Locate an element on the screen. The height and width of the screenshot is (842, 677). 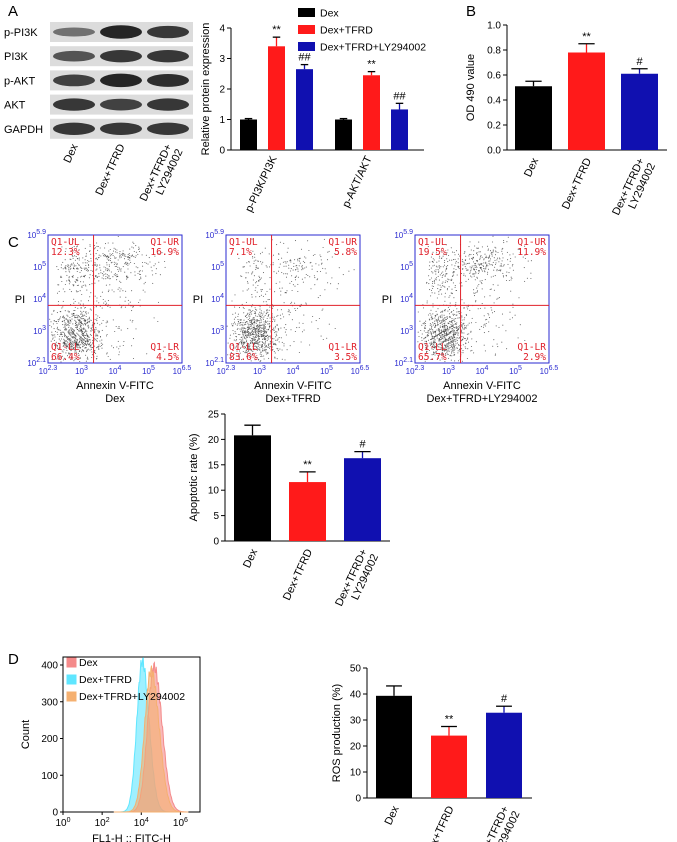
y-axis-label: Count is located at coordinates (26, 734).